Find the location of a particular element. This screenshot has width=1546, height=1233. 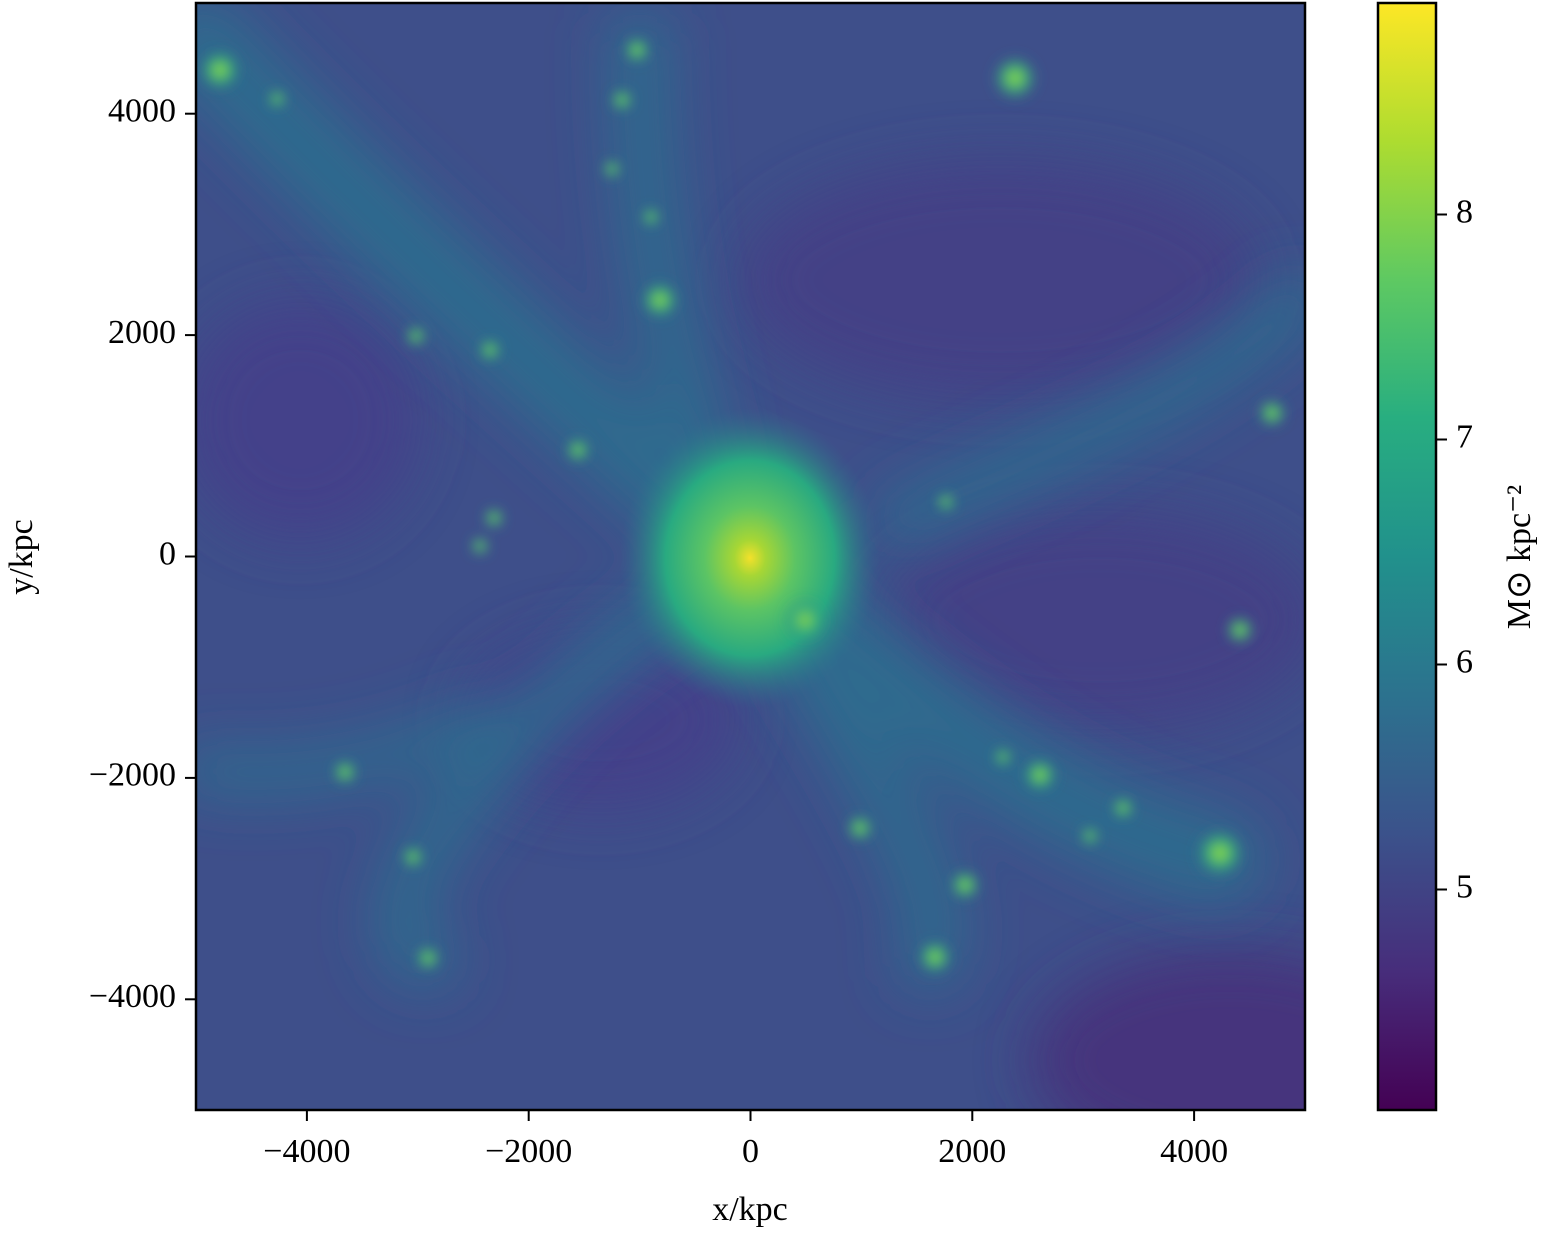

colorbar-tick-label: 6 is located at coordinates (1464, 661).